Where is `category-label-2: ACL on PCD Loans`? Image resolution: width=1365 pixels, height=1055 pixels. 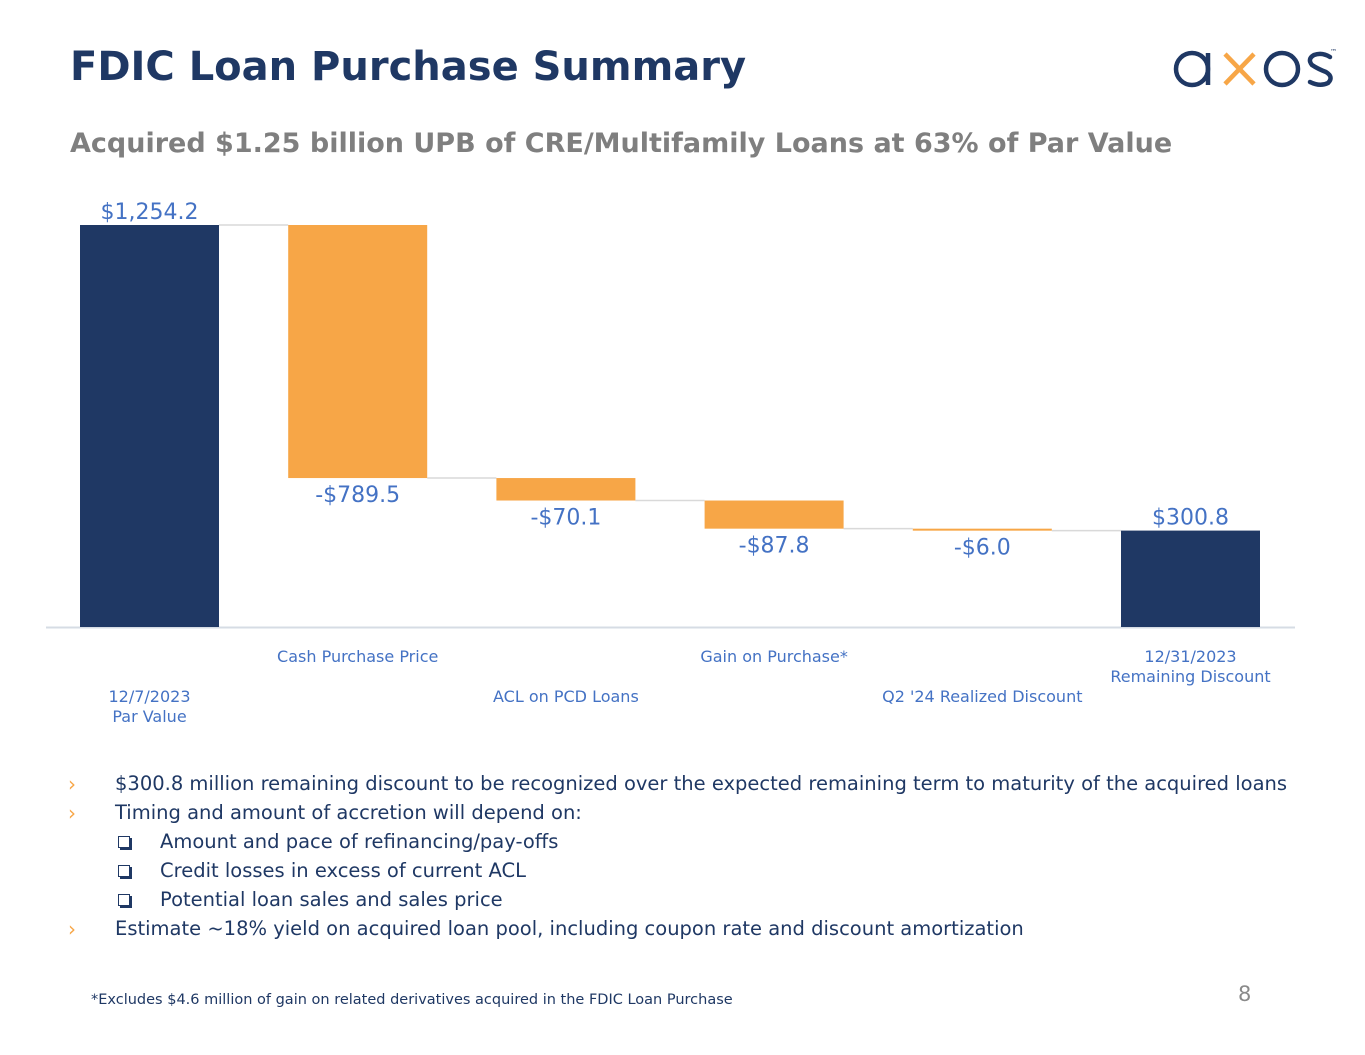
category-label-2: ACL on PCD Loans is located at coordinates (566, 696).